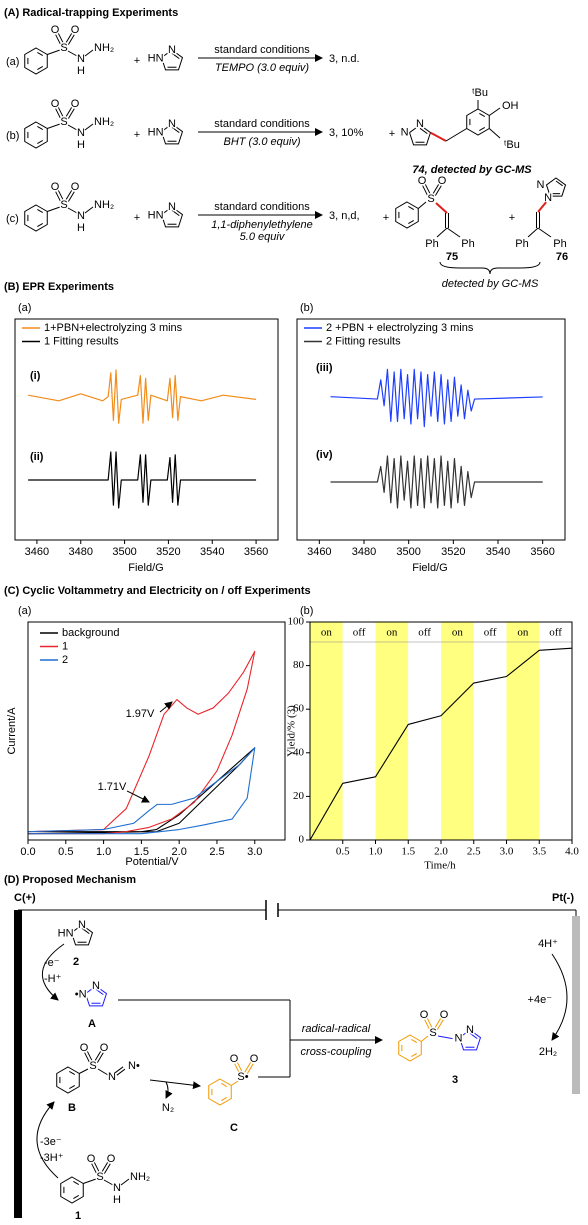 The width and height of the screenshot is (588, 1225). Describe the element at coordinates (134, 1066) in the screenshot. I see `atom-label: N•` at that location.